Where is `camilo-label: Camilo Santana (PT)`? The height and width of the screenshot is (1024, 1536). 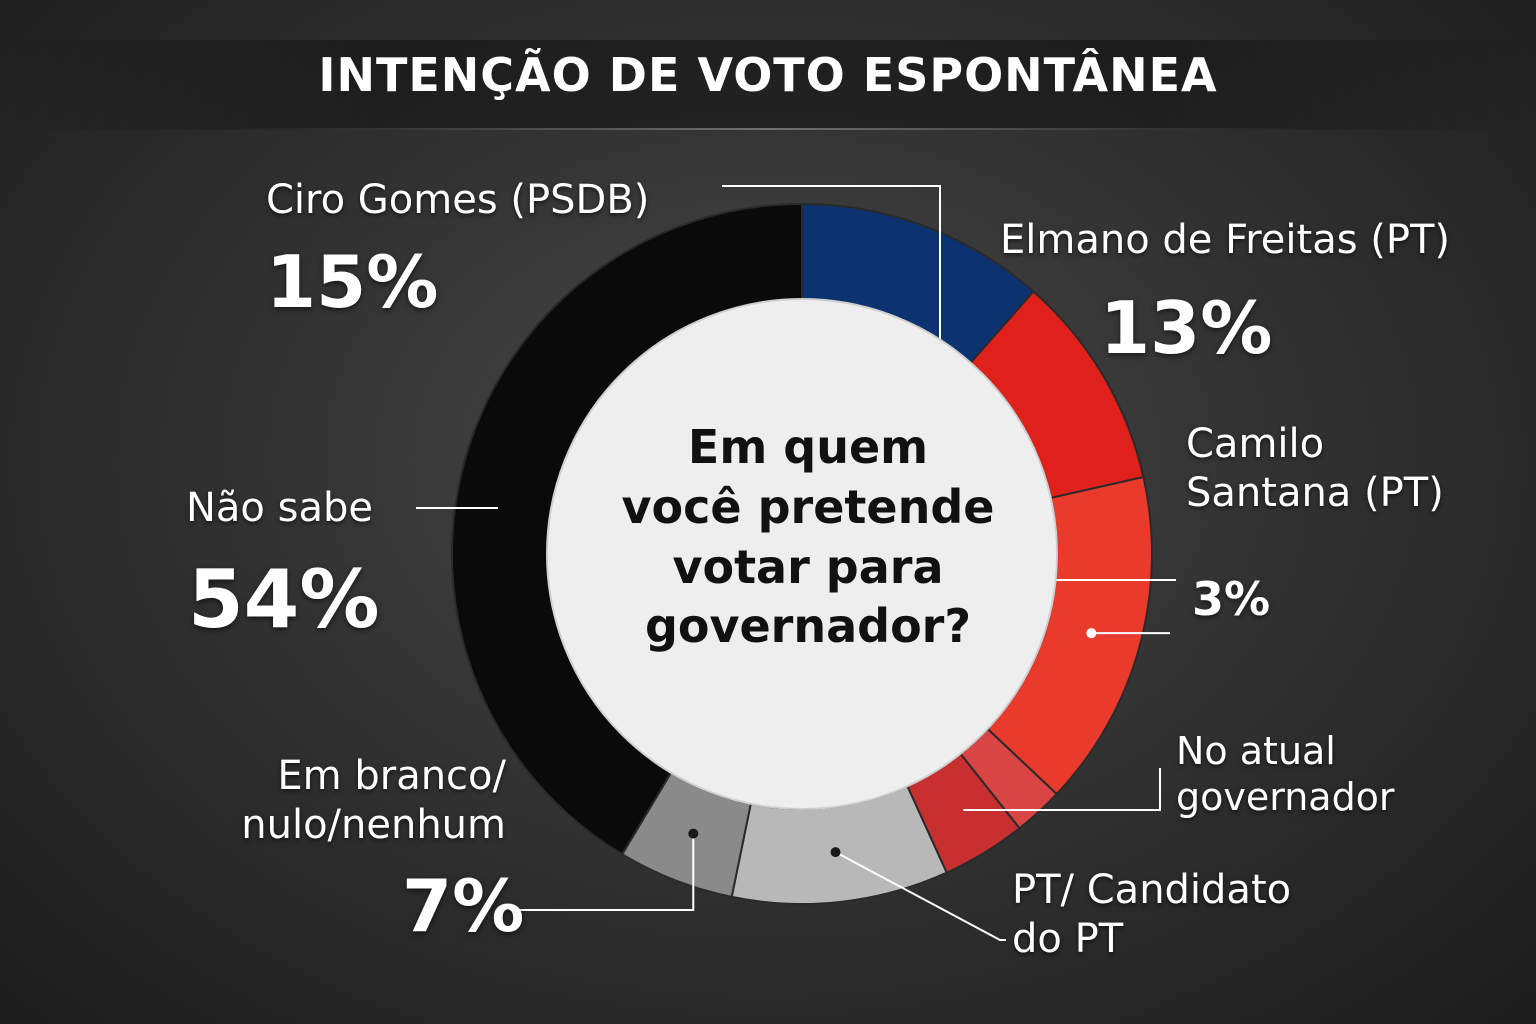
camilo-label: Camilo Santana (PT) is located at coordinates (1315, 468).